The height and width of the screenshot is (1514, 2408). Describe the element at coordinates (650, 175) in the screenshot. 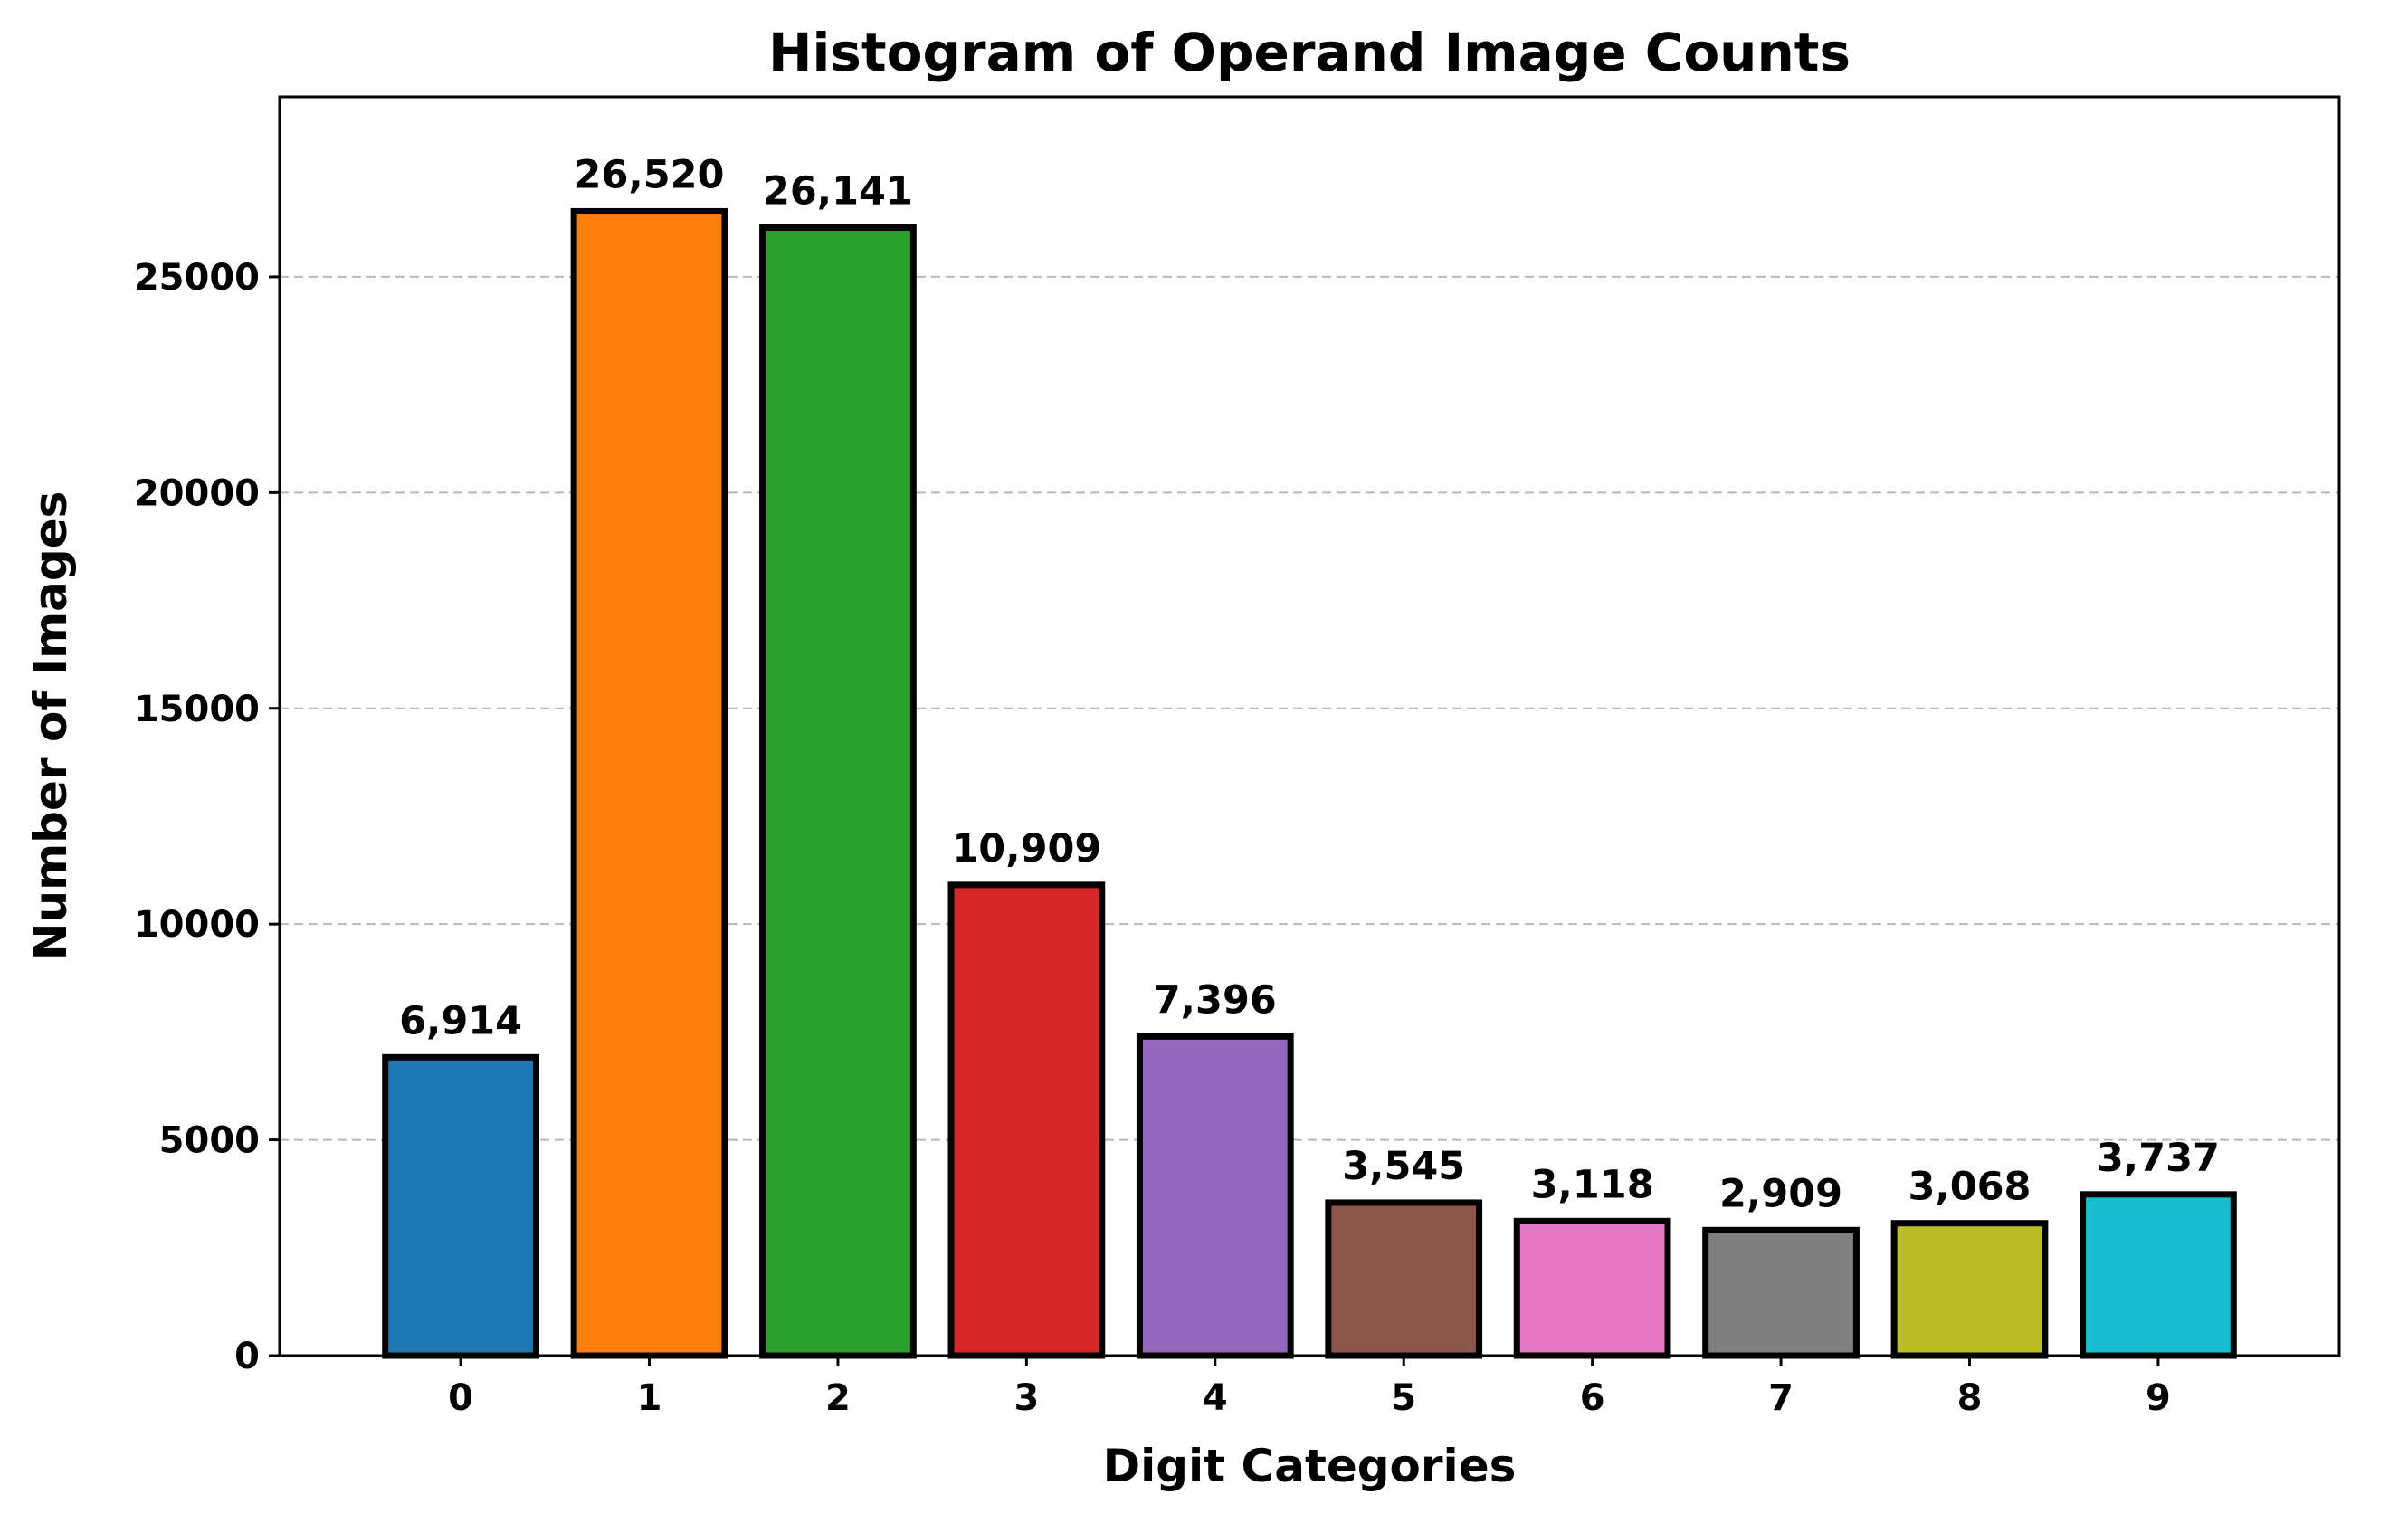

I see `bar-value-label: 26,520` at that location.